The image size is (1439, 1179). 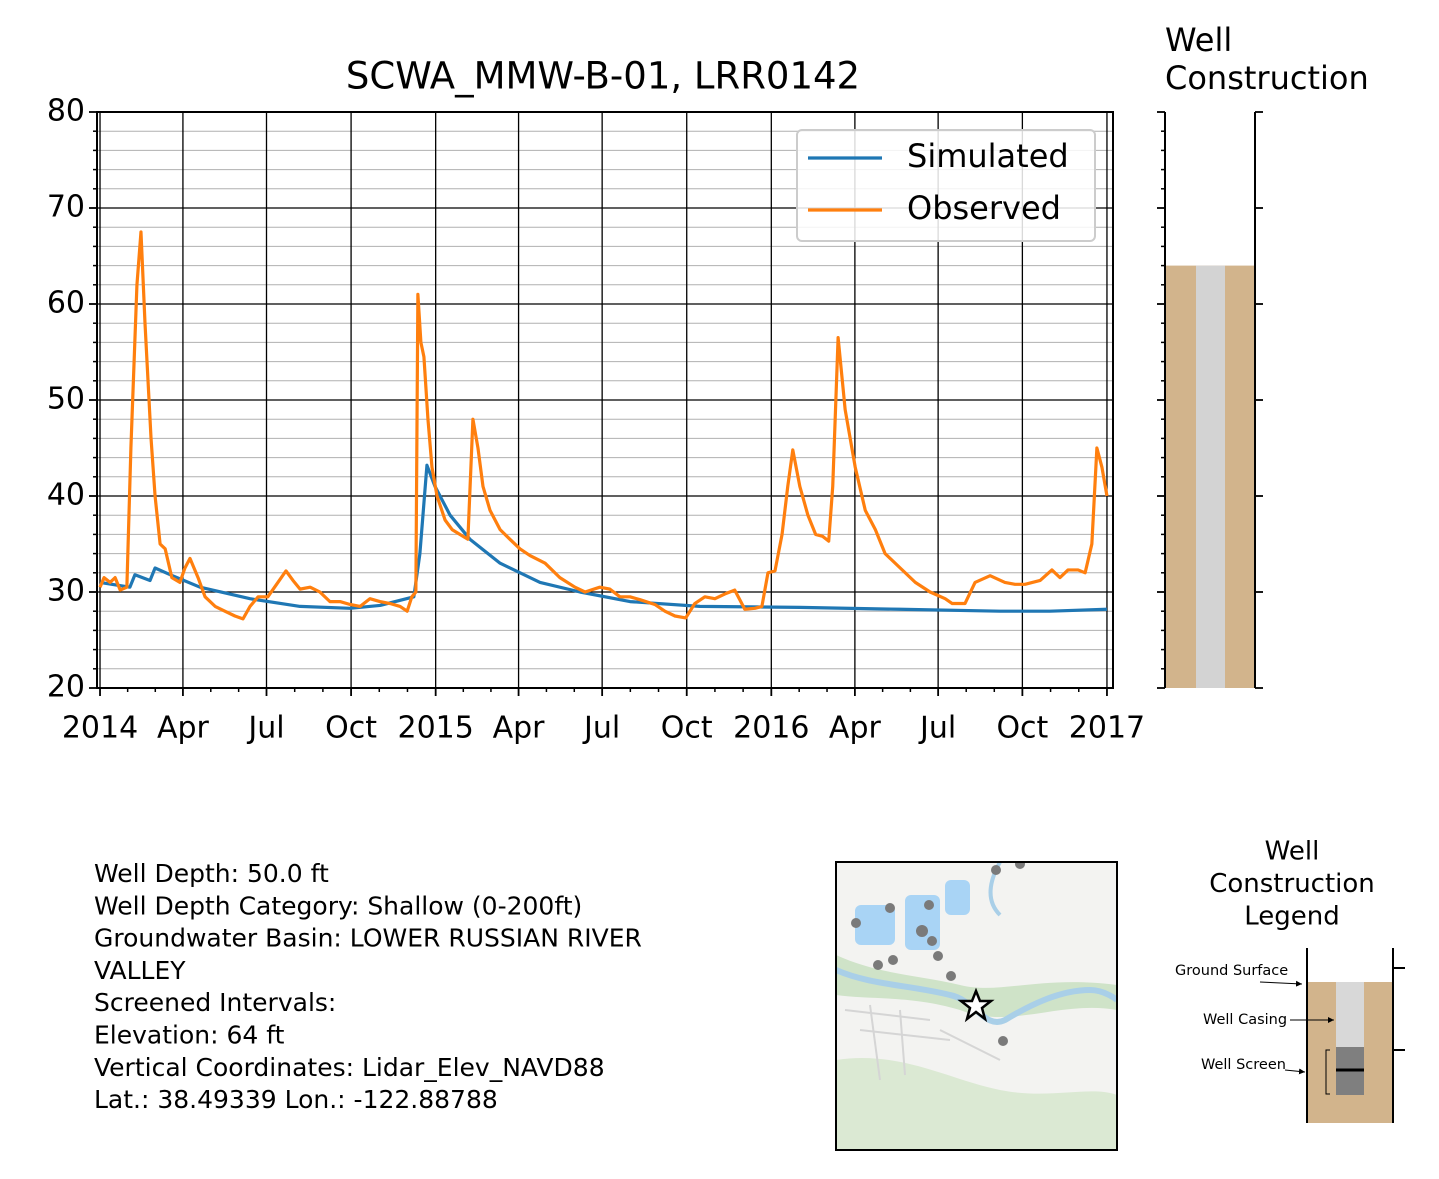 What do you see at coordinates (296, 1099) in the screenshot?
I see `info-line: Lat.: 38.49339 Lon.: -122.88788` at bounding box center [296, 1099].